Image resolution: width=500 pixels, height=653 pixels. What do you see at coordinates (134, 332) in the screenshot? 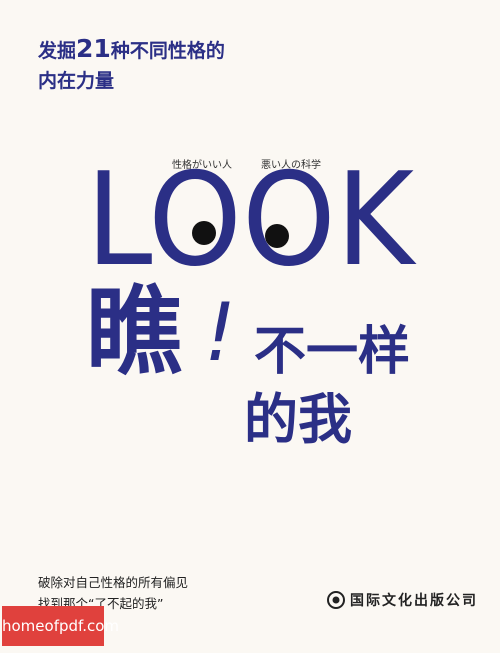
I see `title-main: 瞧` at bounding box center [134, 332].